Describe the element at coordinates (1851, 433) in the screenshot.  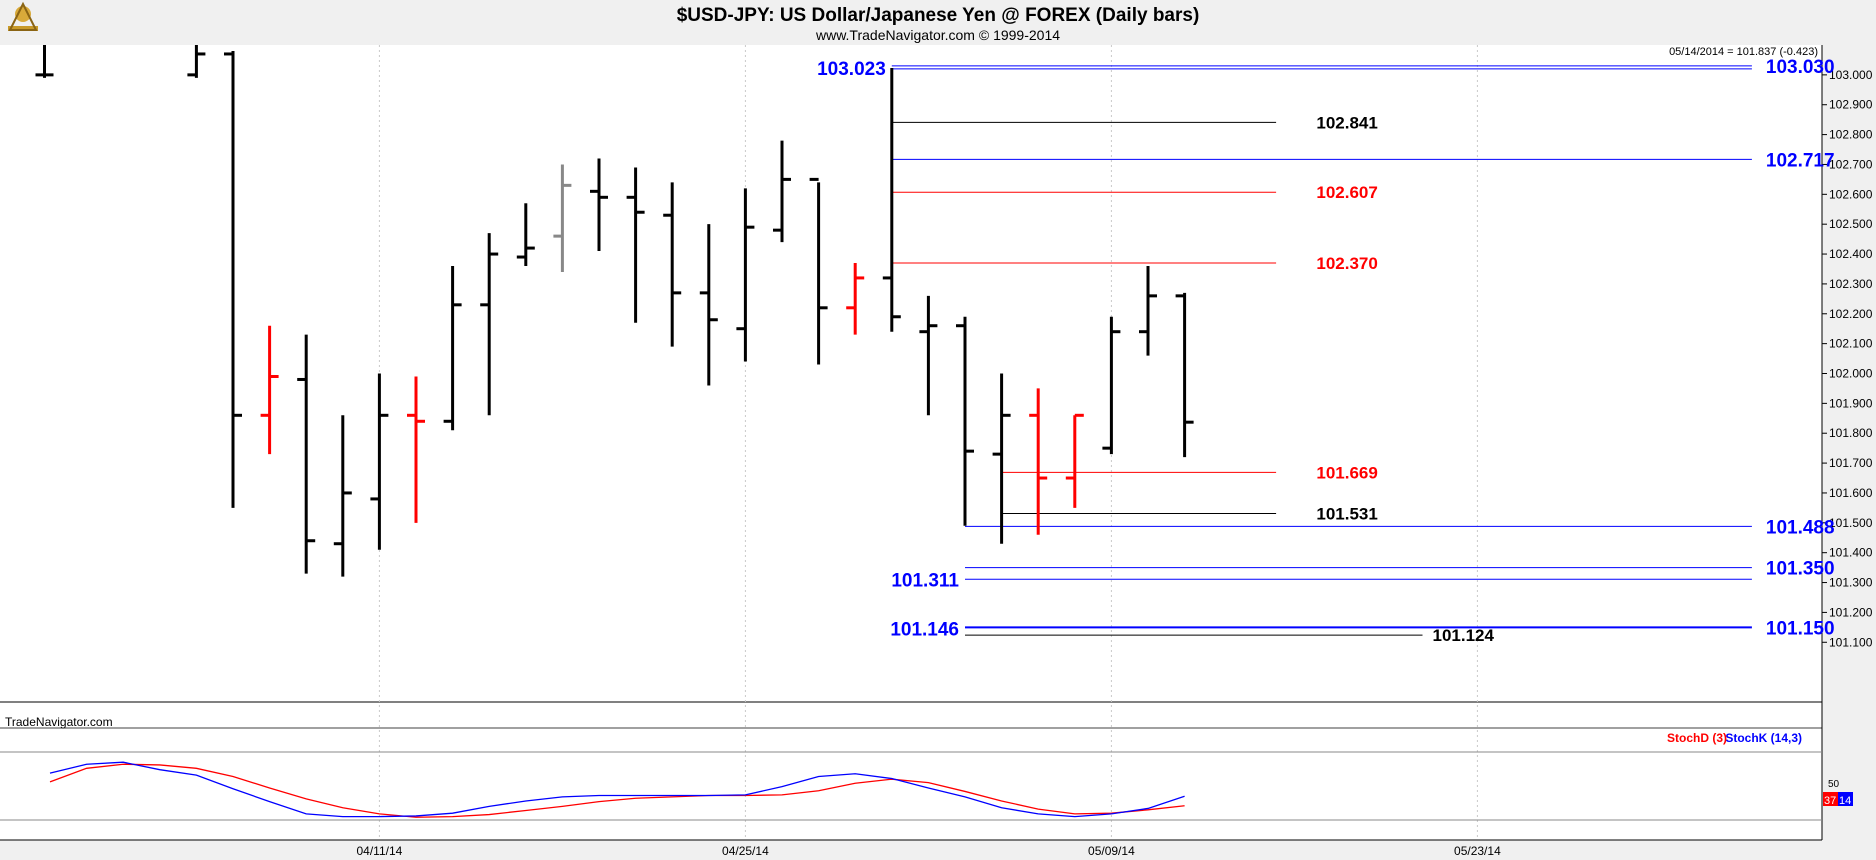
I see `price-tick-label: 101.800` at that location.